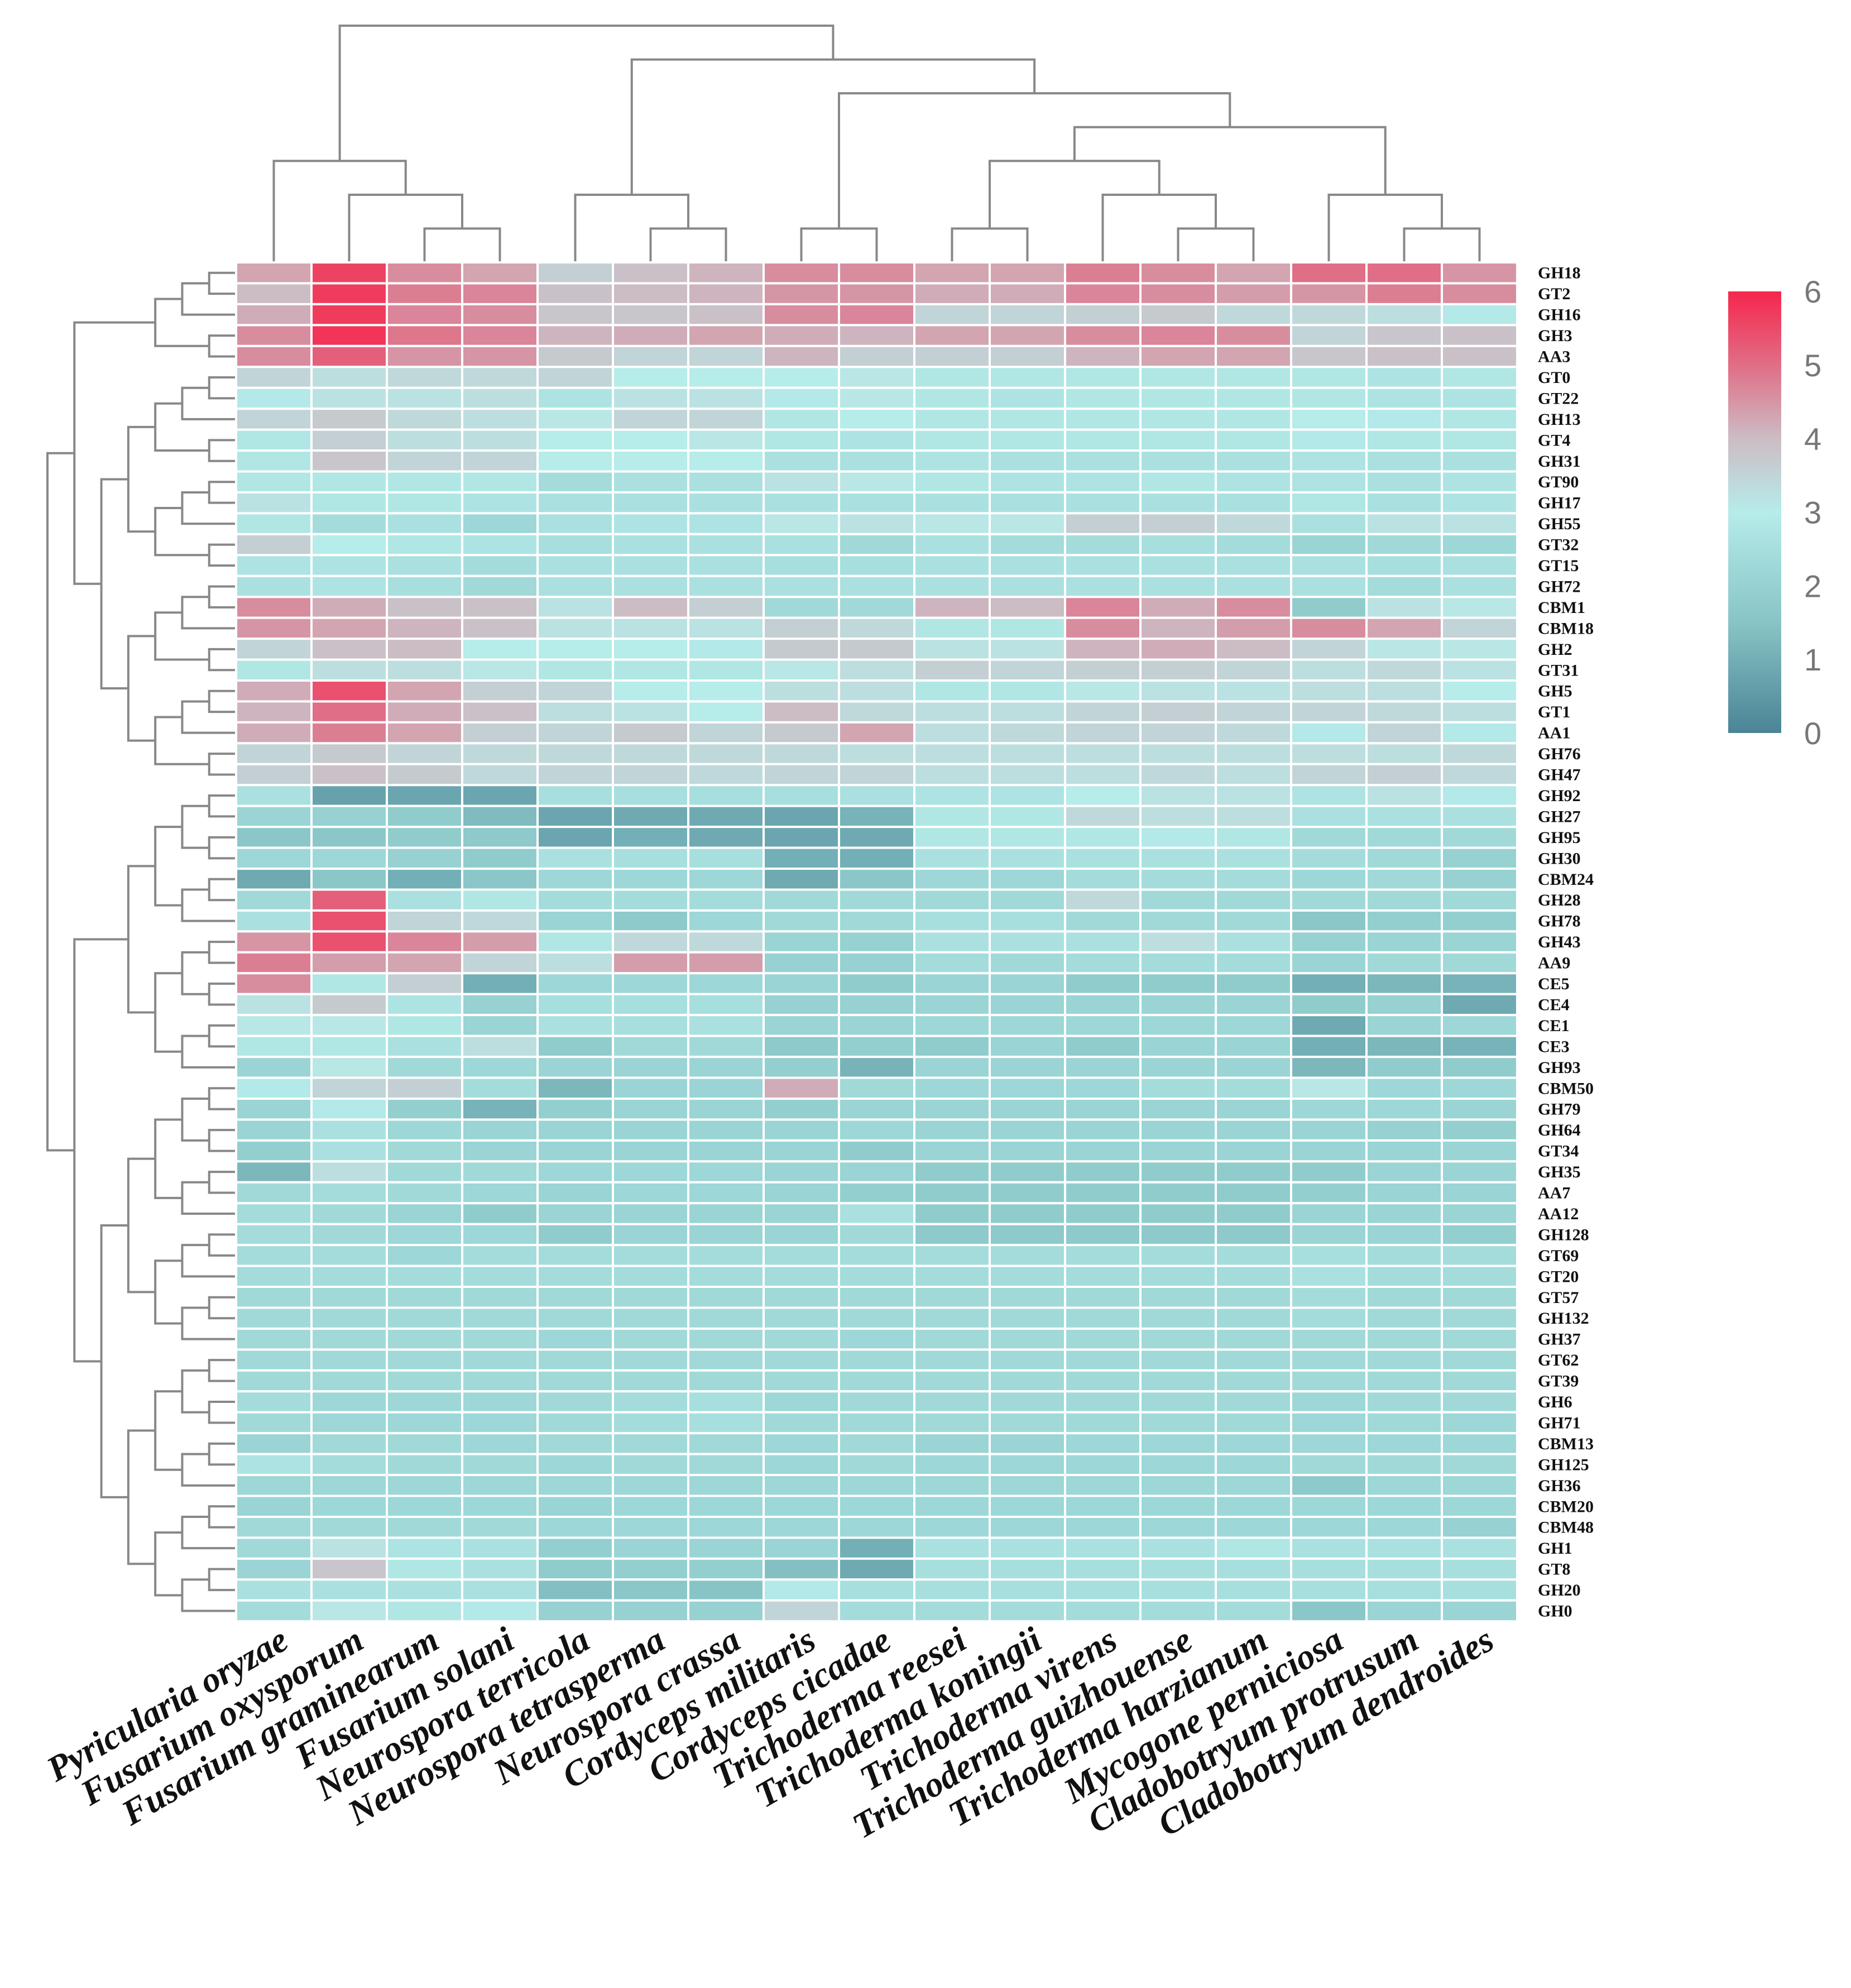 The height and width of the screenshot is (1988, 1851). What do you see at coordinates (1558, 1277) in the screenshot?
I see `row-label: GT20` at bounding box center [1558, 1277].